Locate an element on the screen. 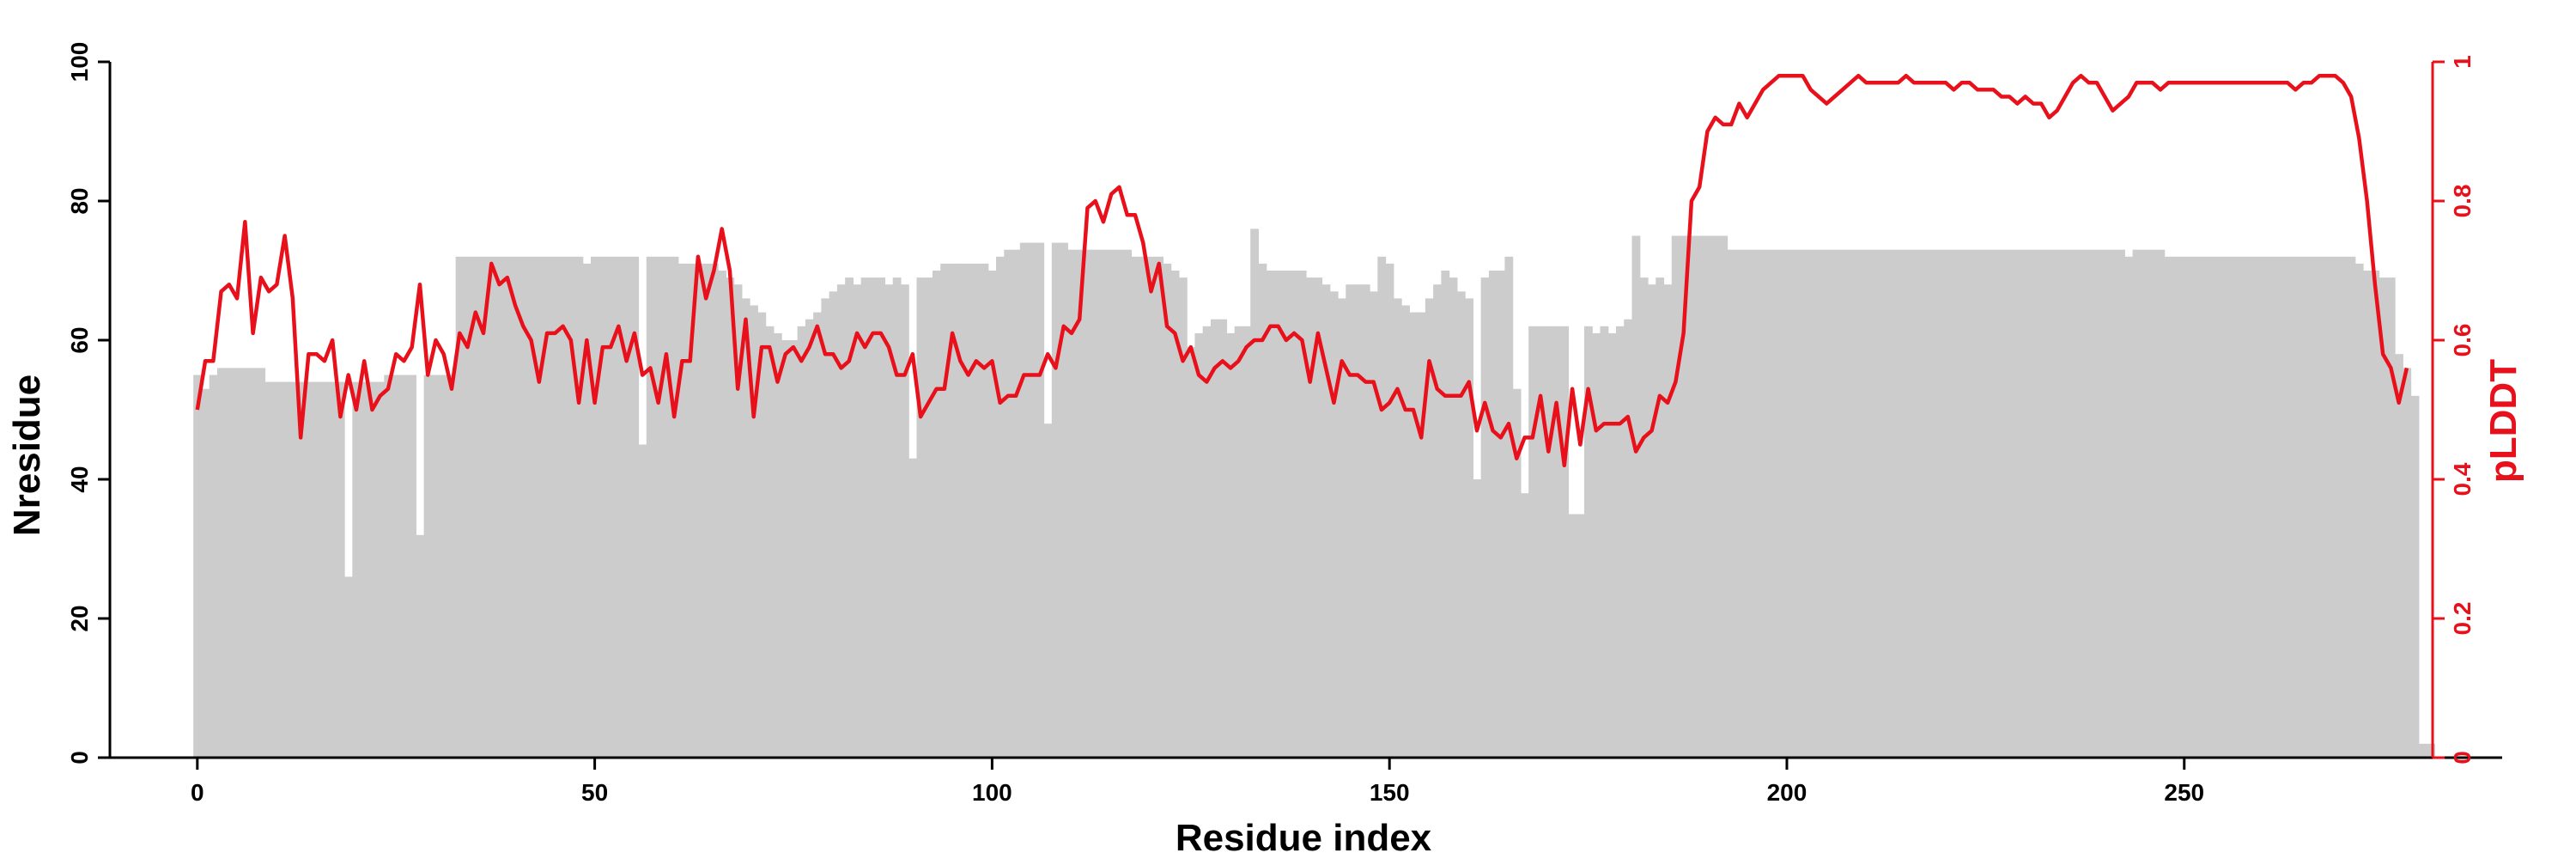 Image resolution: width=2576 pixels, height=859 pixels. y-left-tick-label: 40 is located at coordinates (79, 479).